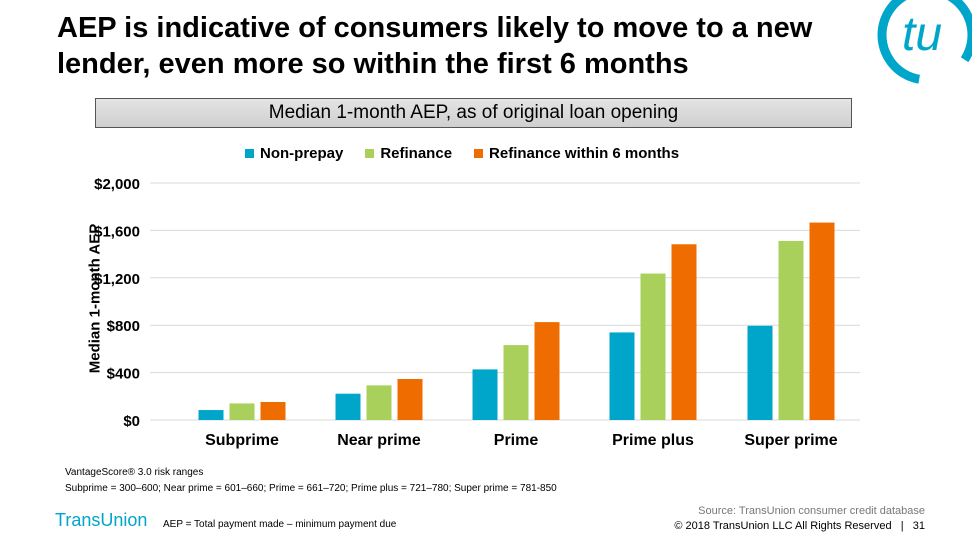 The height and width of the screenshot is (543, 972). I want to click on x-tick-label: Prime, so click(516, 440).